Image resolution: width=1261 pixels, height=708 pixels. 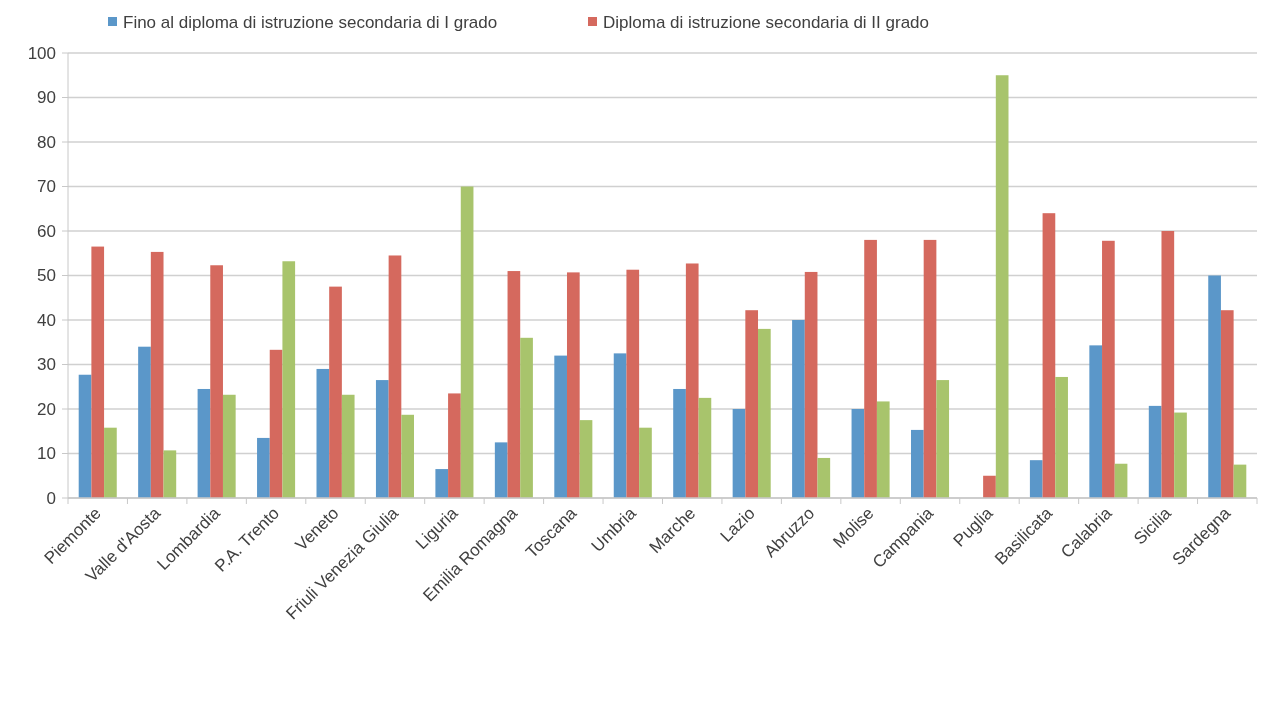 What do you see at coordinates (46, 365) in the screenshot?
I see `y-tick-label: 30` at bounding box center [46, 365].